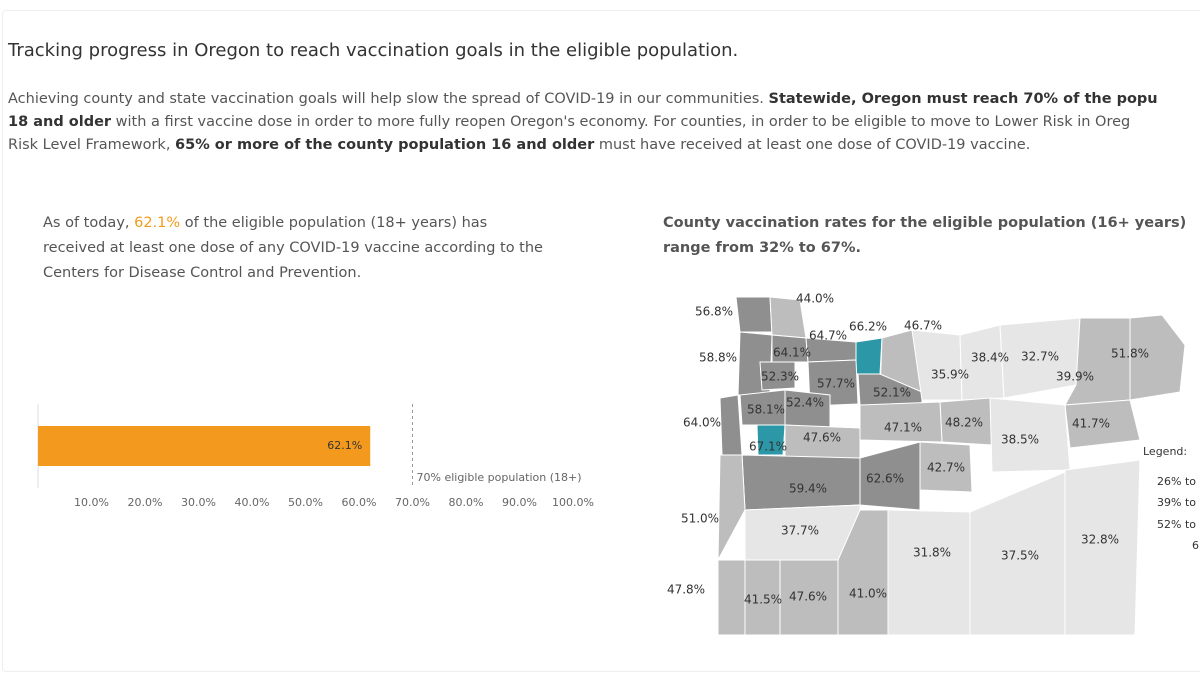  What do you see at coordinates (792, 353) in the screenshot?
I see `county-label: 64.1%` at bounding box center [792, 353].